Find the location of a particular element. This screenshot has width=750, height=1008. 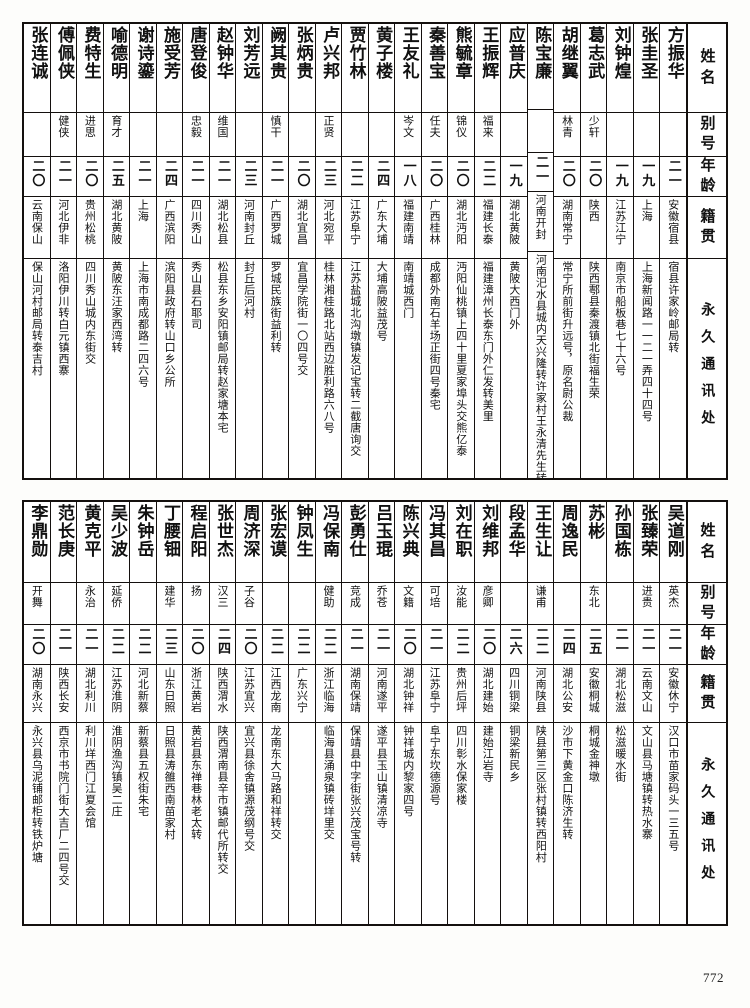

entry-name-text: 丁腰钿 is located at coordinates (170, 531).